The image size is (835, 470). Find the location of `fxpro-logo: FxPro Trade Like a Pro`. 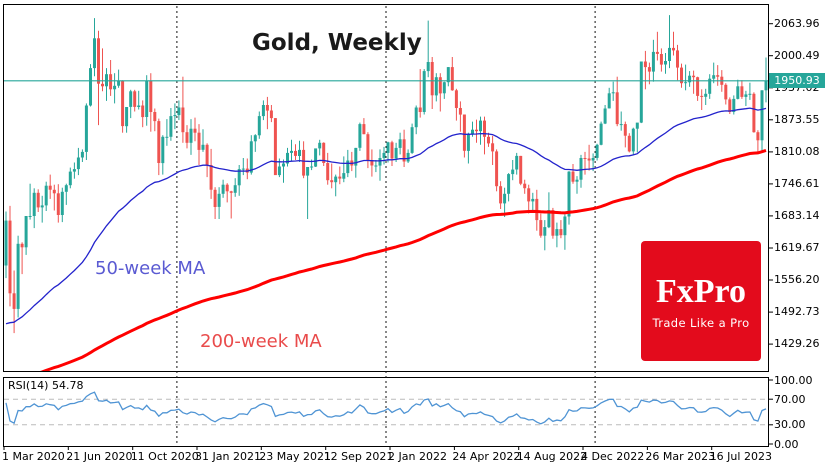

fxpro-logo: FxPro Trade Like a Pro is located at coordinates (701, 301).